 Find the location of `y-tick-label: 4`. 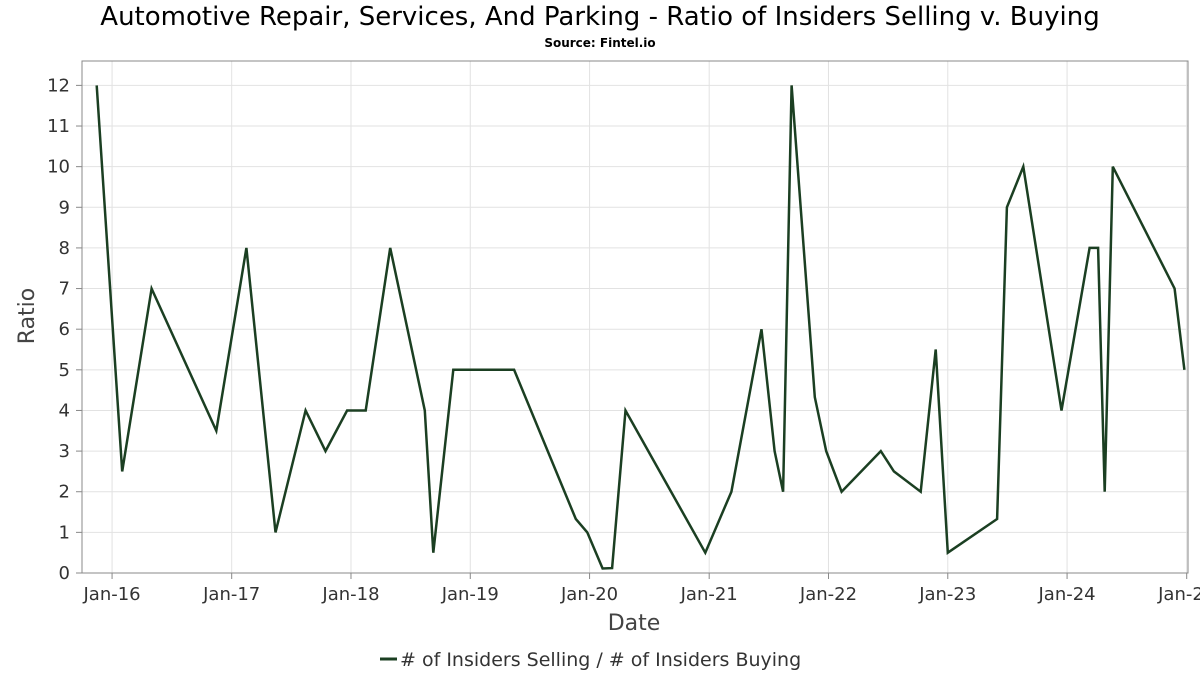

y-tick-label: 4 is located at coordinates (64, 410).